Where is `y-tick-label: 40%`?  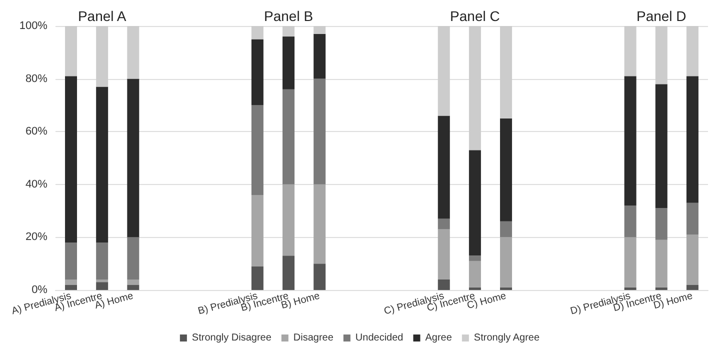 y-tick-label: 40% is located at coordinates (36, 184).